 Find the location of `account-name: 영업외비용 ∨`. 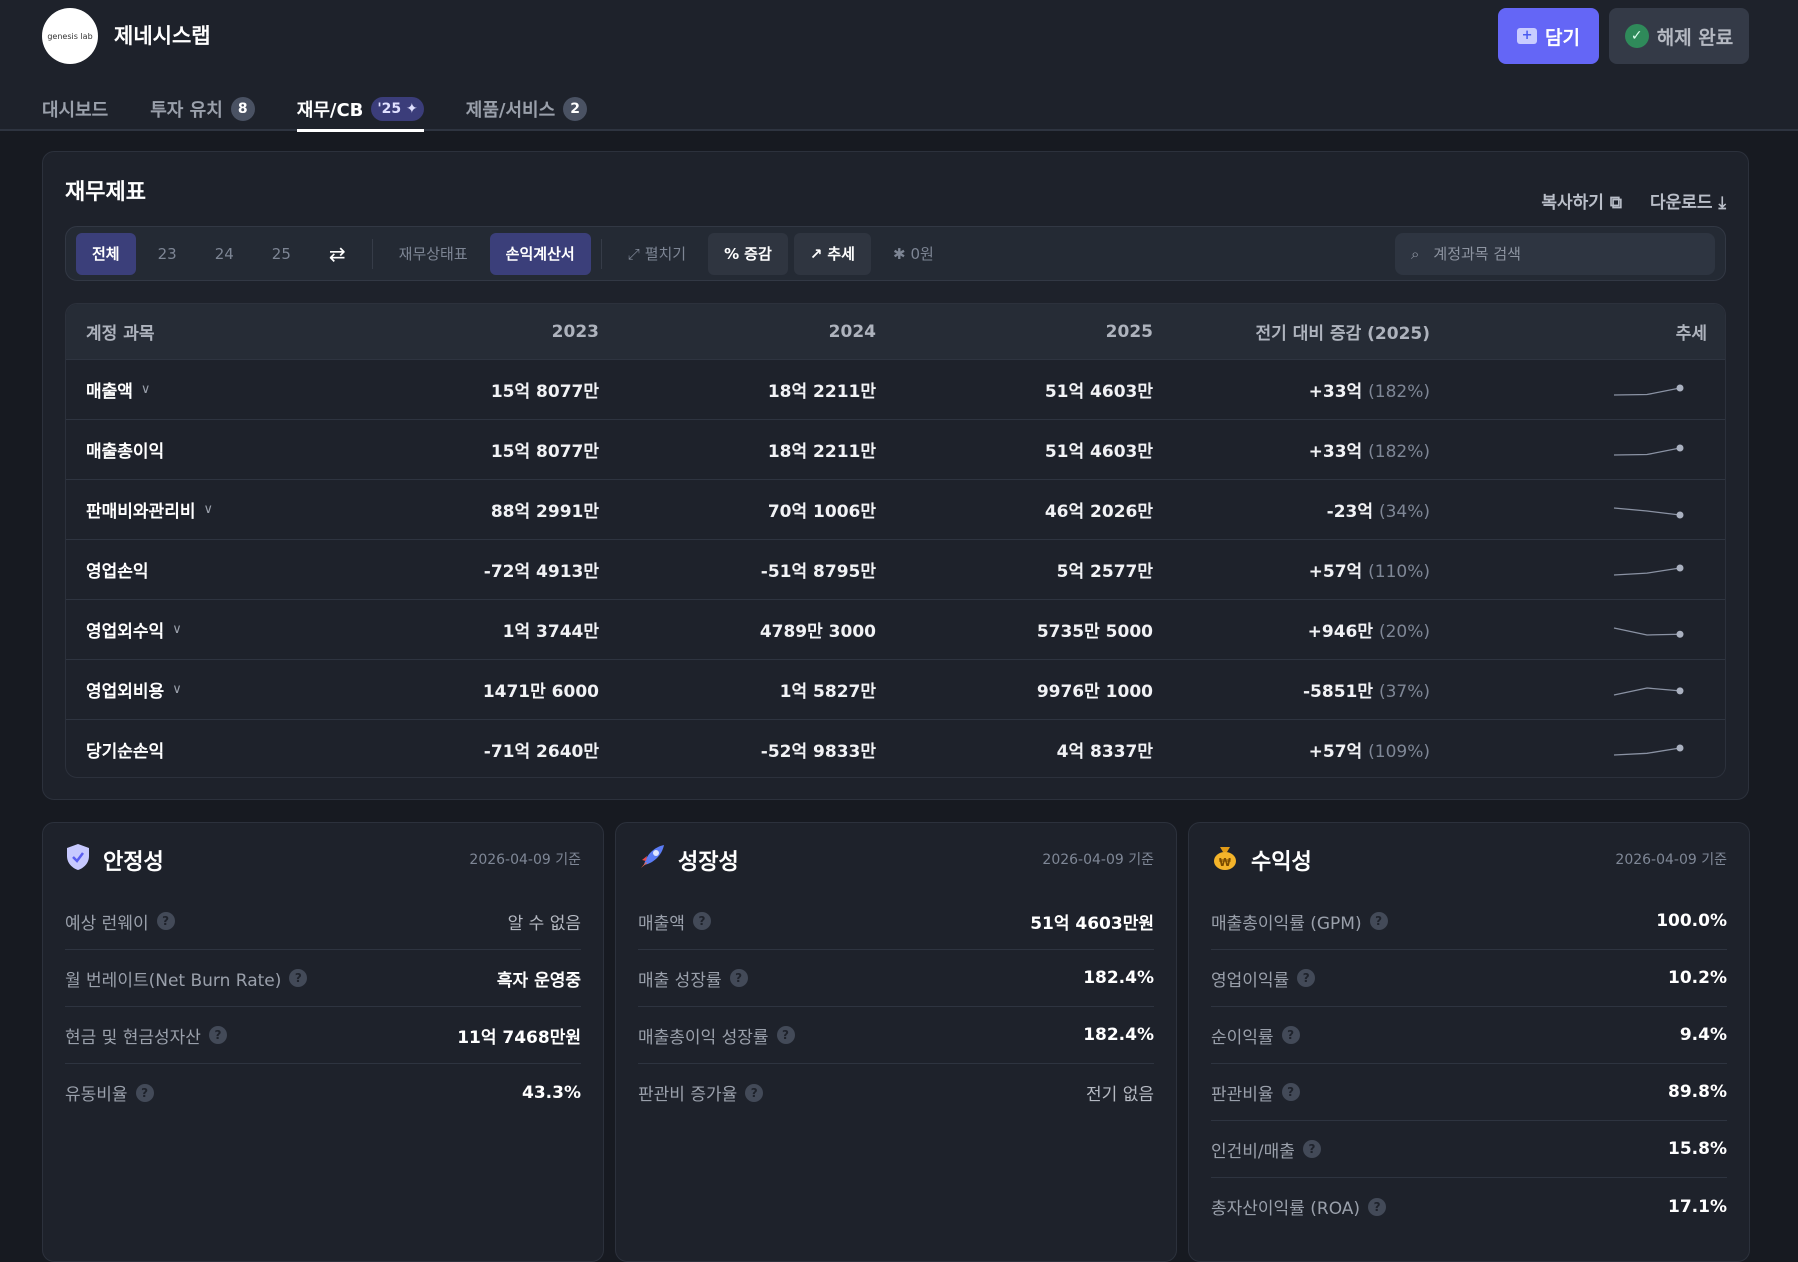

account-name: 영업외비용 ∨ is located at coordinates (176, 689).